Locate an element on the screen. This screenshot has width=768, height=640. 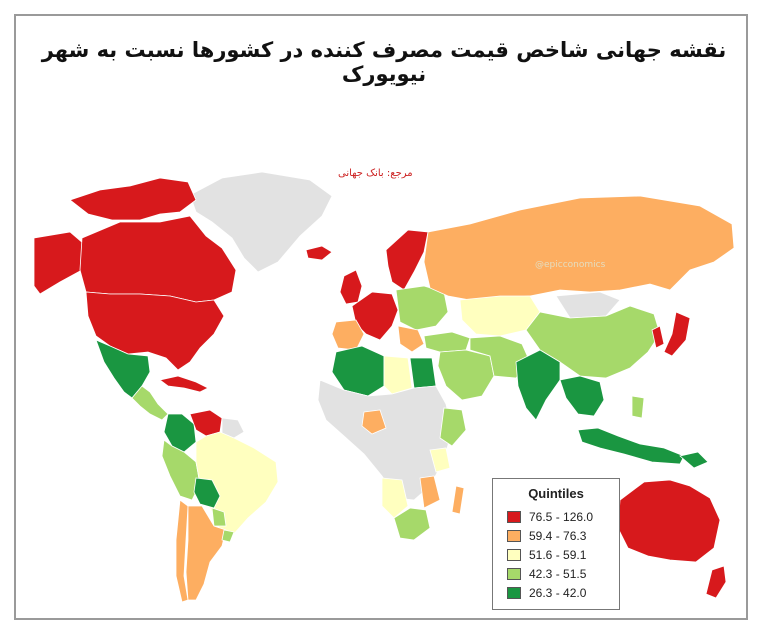
region-korea is located at coordinates (658, 337).